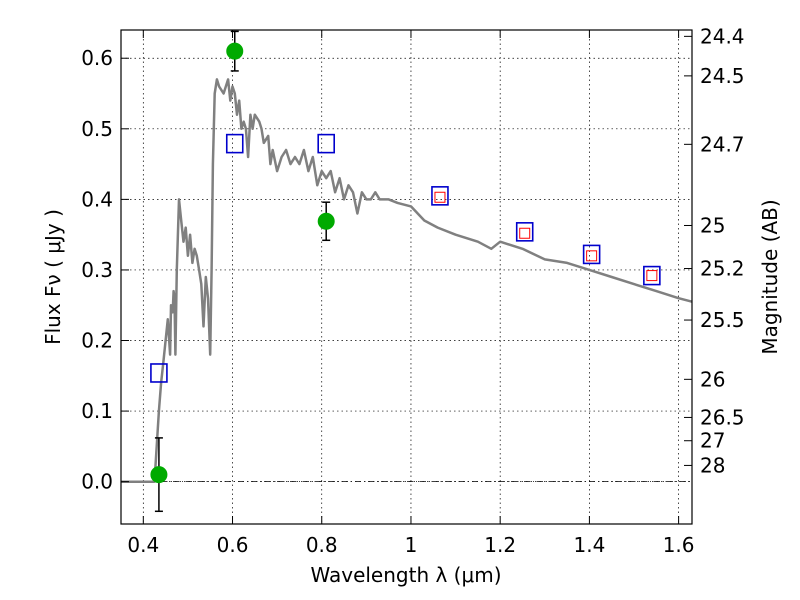 The image size is (800, 600). Describe the element at coordinates (53, 277) in the screenshot. I see `y-axis-title: Flux Fν ( μJy )` at that location.